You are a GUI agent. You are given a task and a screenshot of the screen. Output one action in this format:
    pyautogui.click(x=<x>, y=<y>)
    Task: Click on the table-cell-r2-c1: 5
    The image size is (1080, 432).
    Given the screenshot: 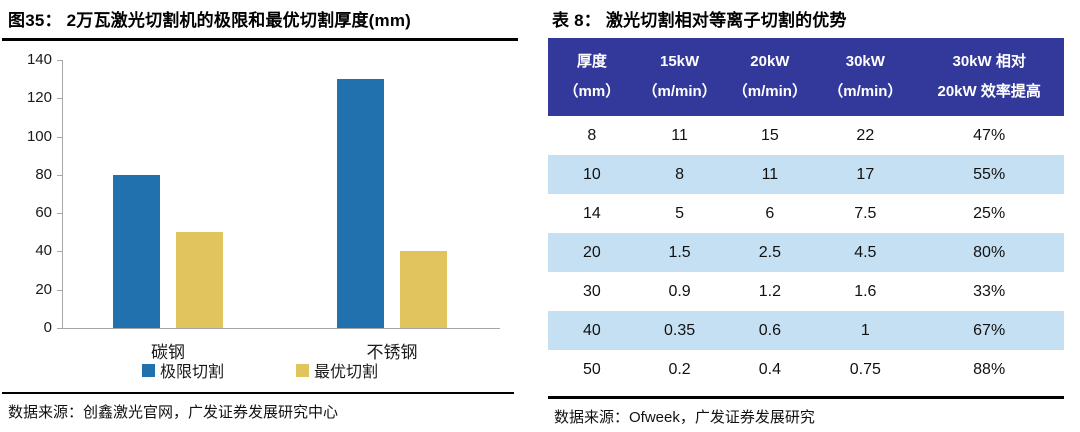 What is the action you would take?
    pyautogui.click(x=680, y=213)
    